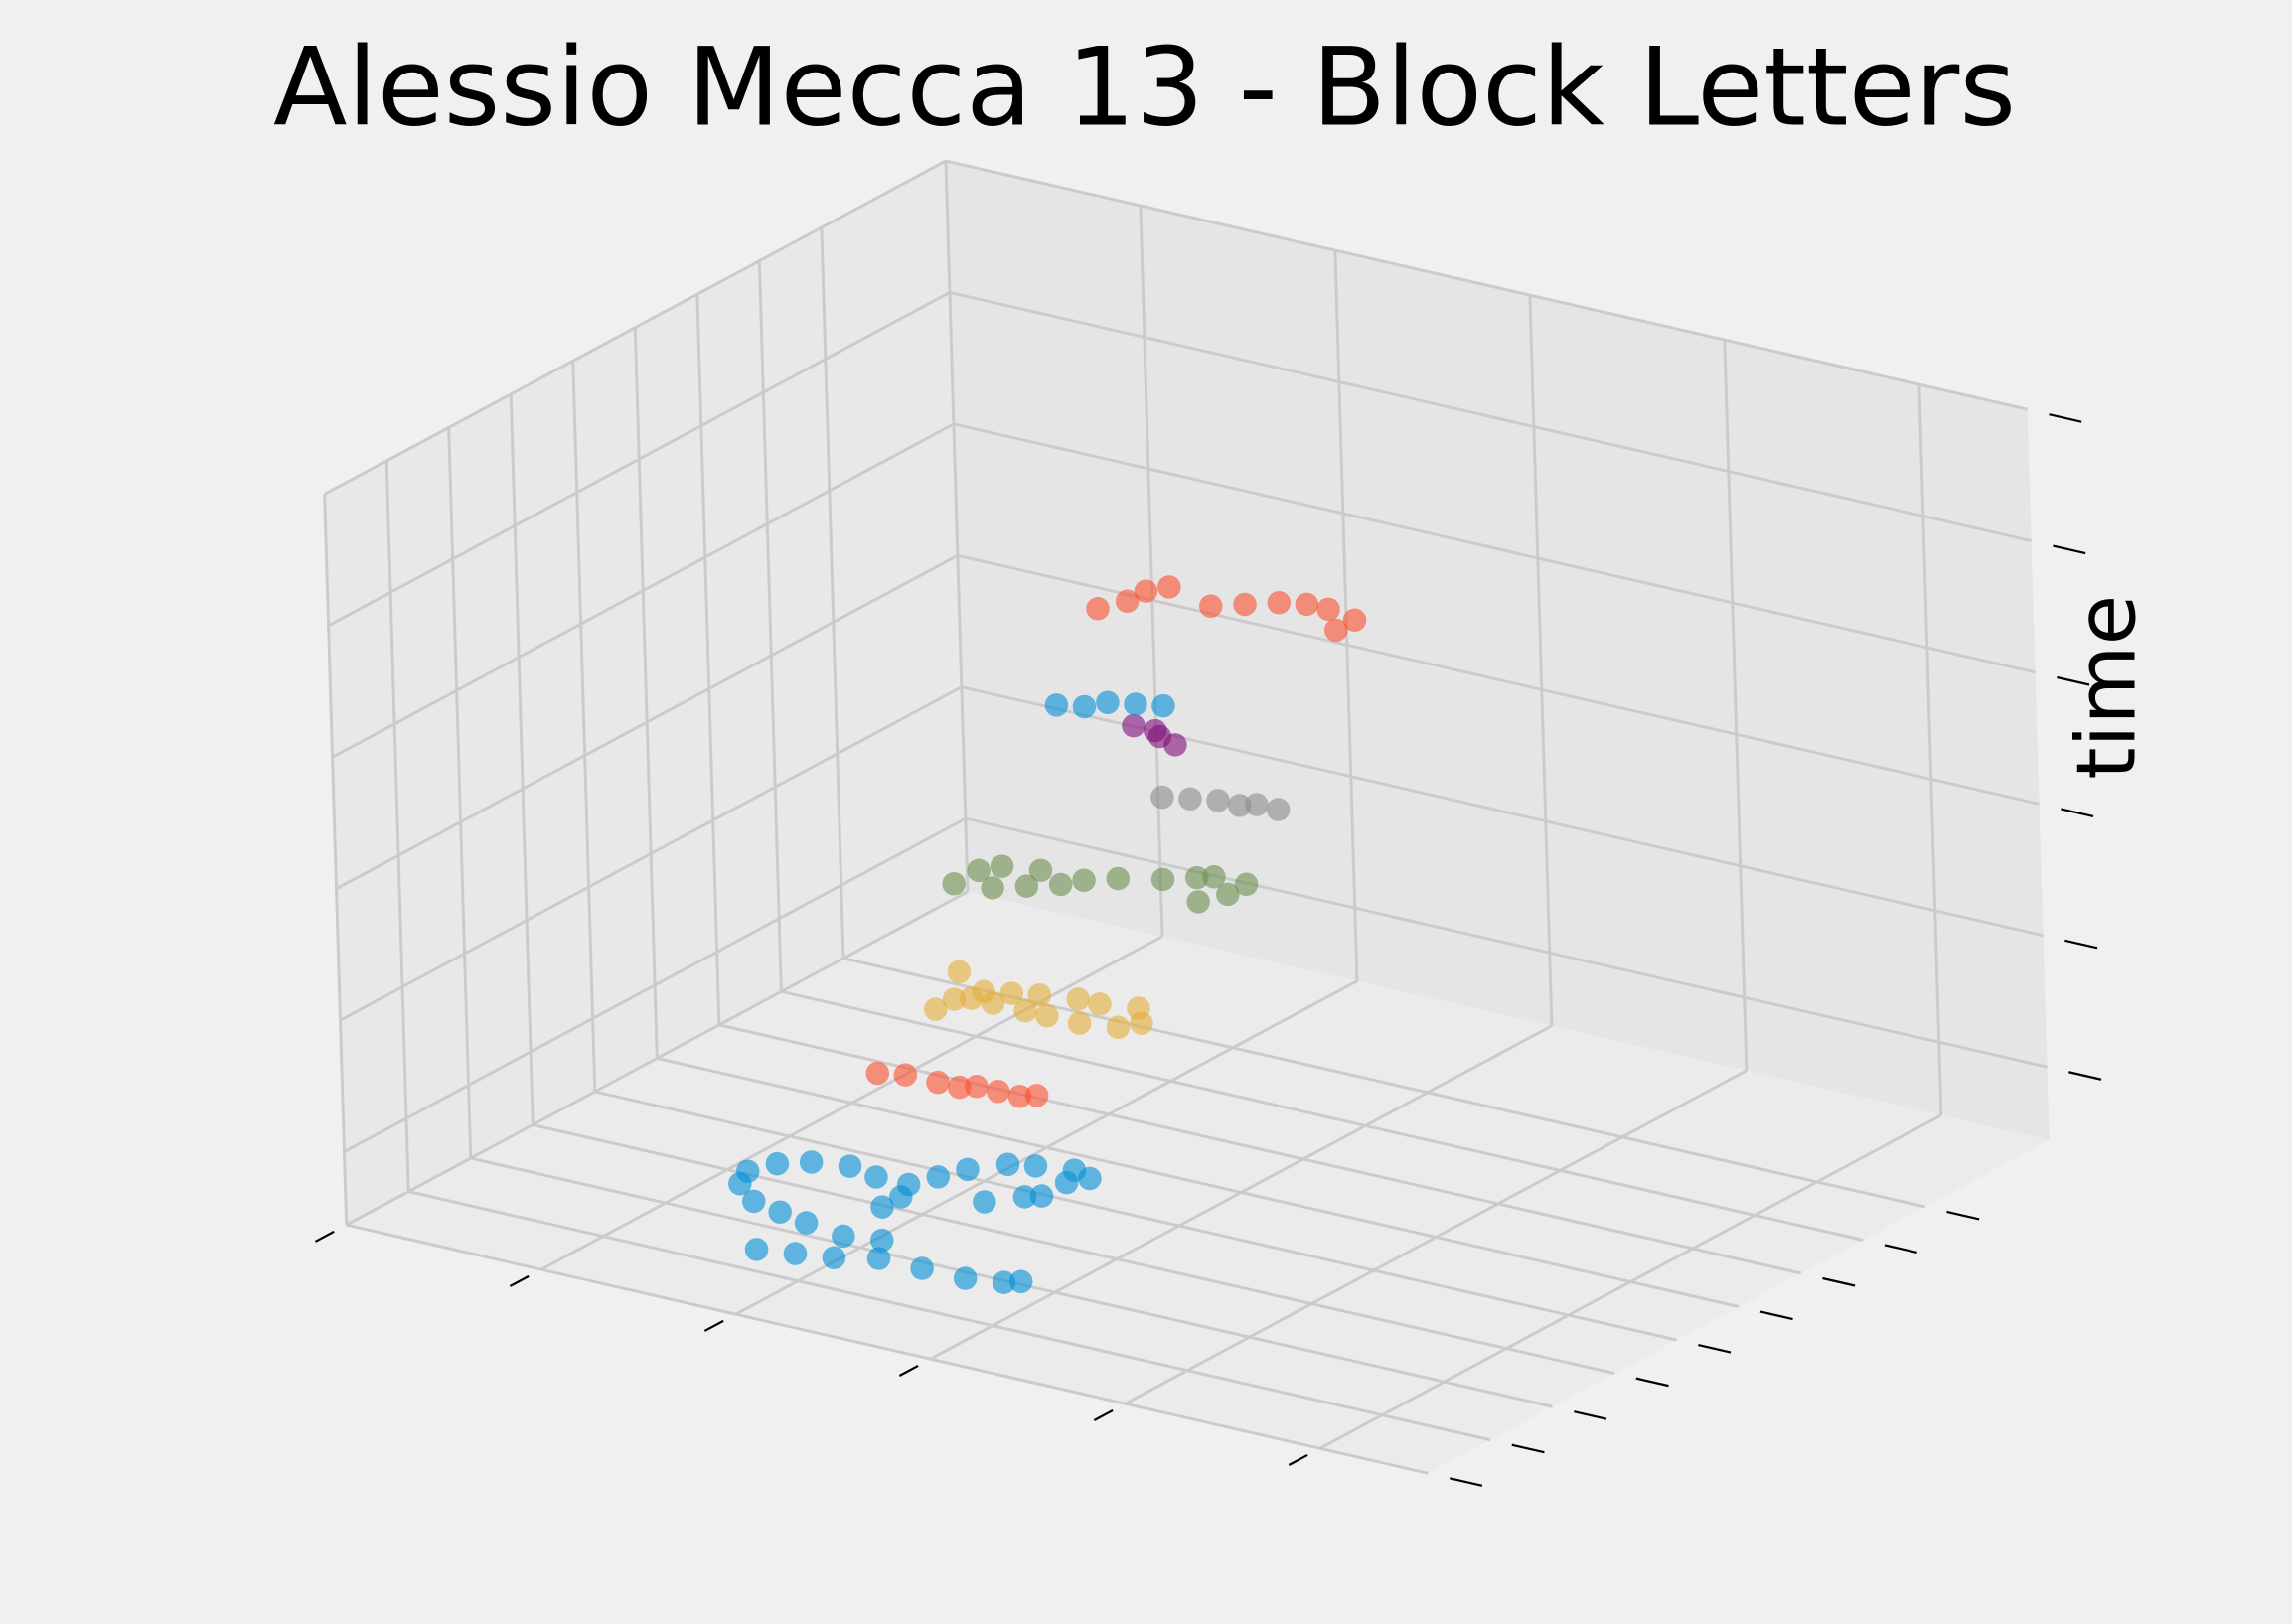 This screenshot has height=1624, width=2292. I want to click on z-axis-label: time, so click(2107, 687).